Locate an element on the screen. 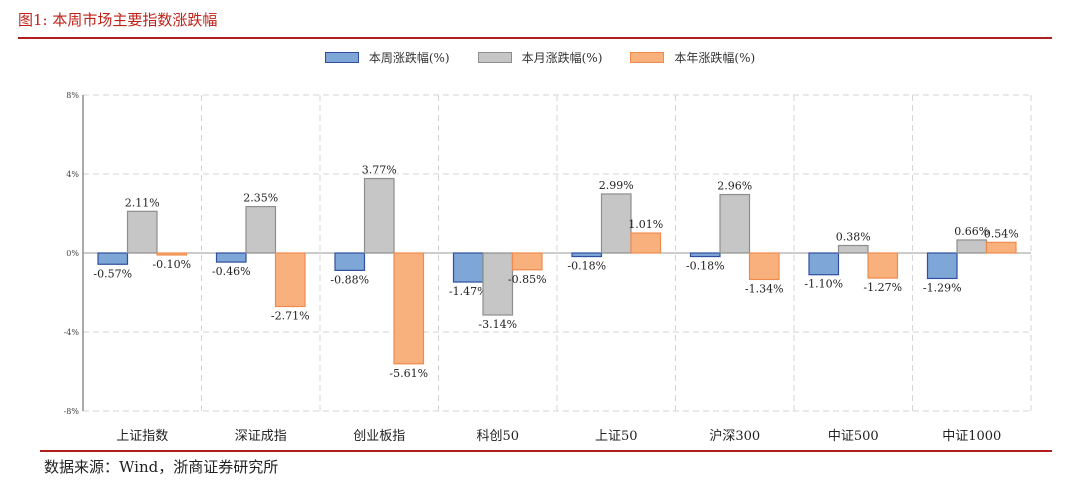  legend-label-month: 本月涨跌幅(%) is located at coordinates (562, 58).